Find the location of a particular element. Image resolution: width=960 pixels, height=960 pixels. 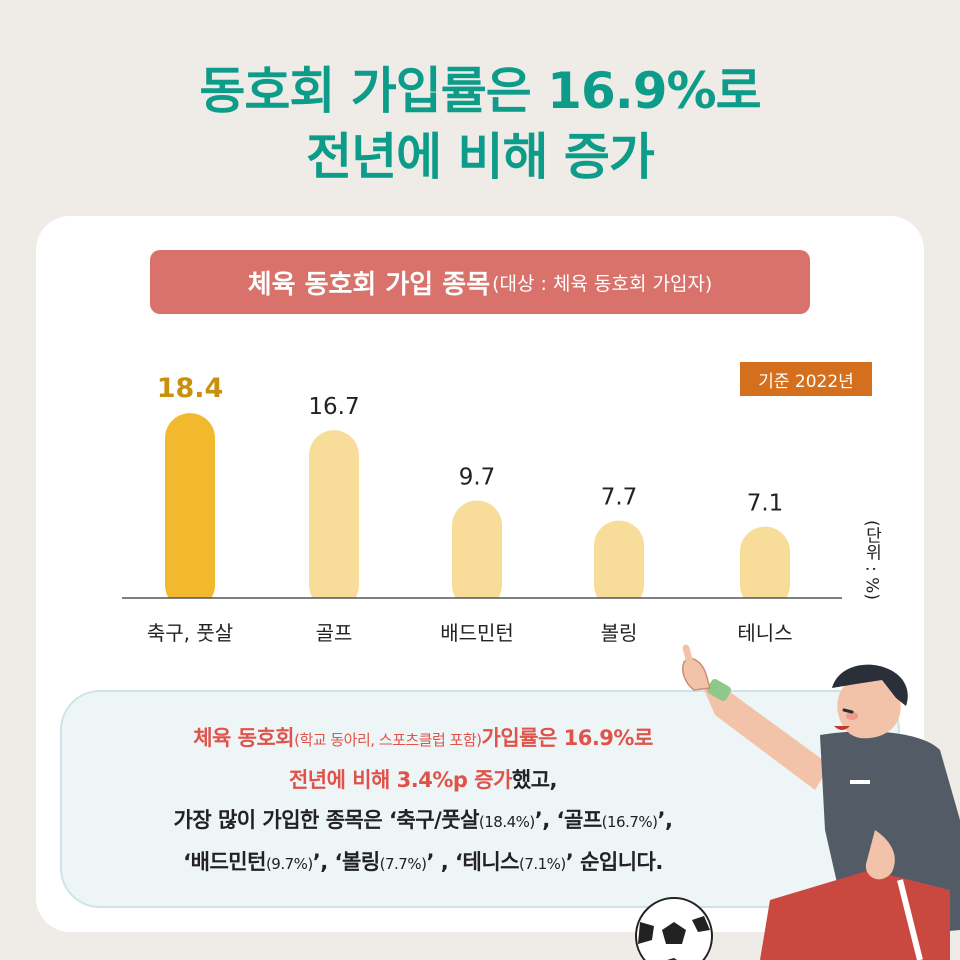

category-label-2: 배드민턴 is located at coordinates (477, 633).